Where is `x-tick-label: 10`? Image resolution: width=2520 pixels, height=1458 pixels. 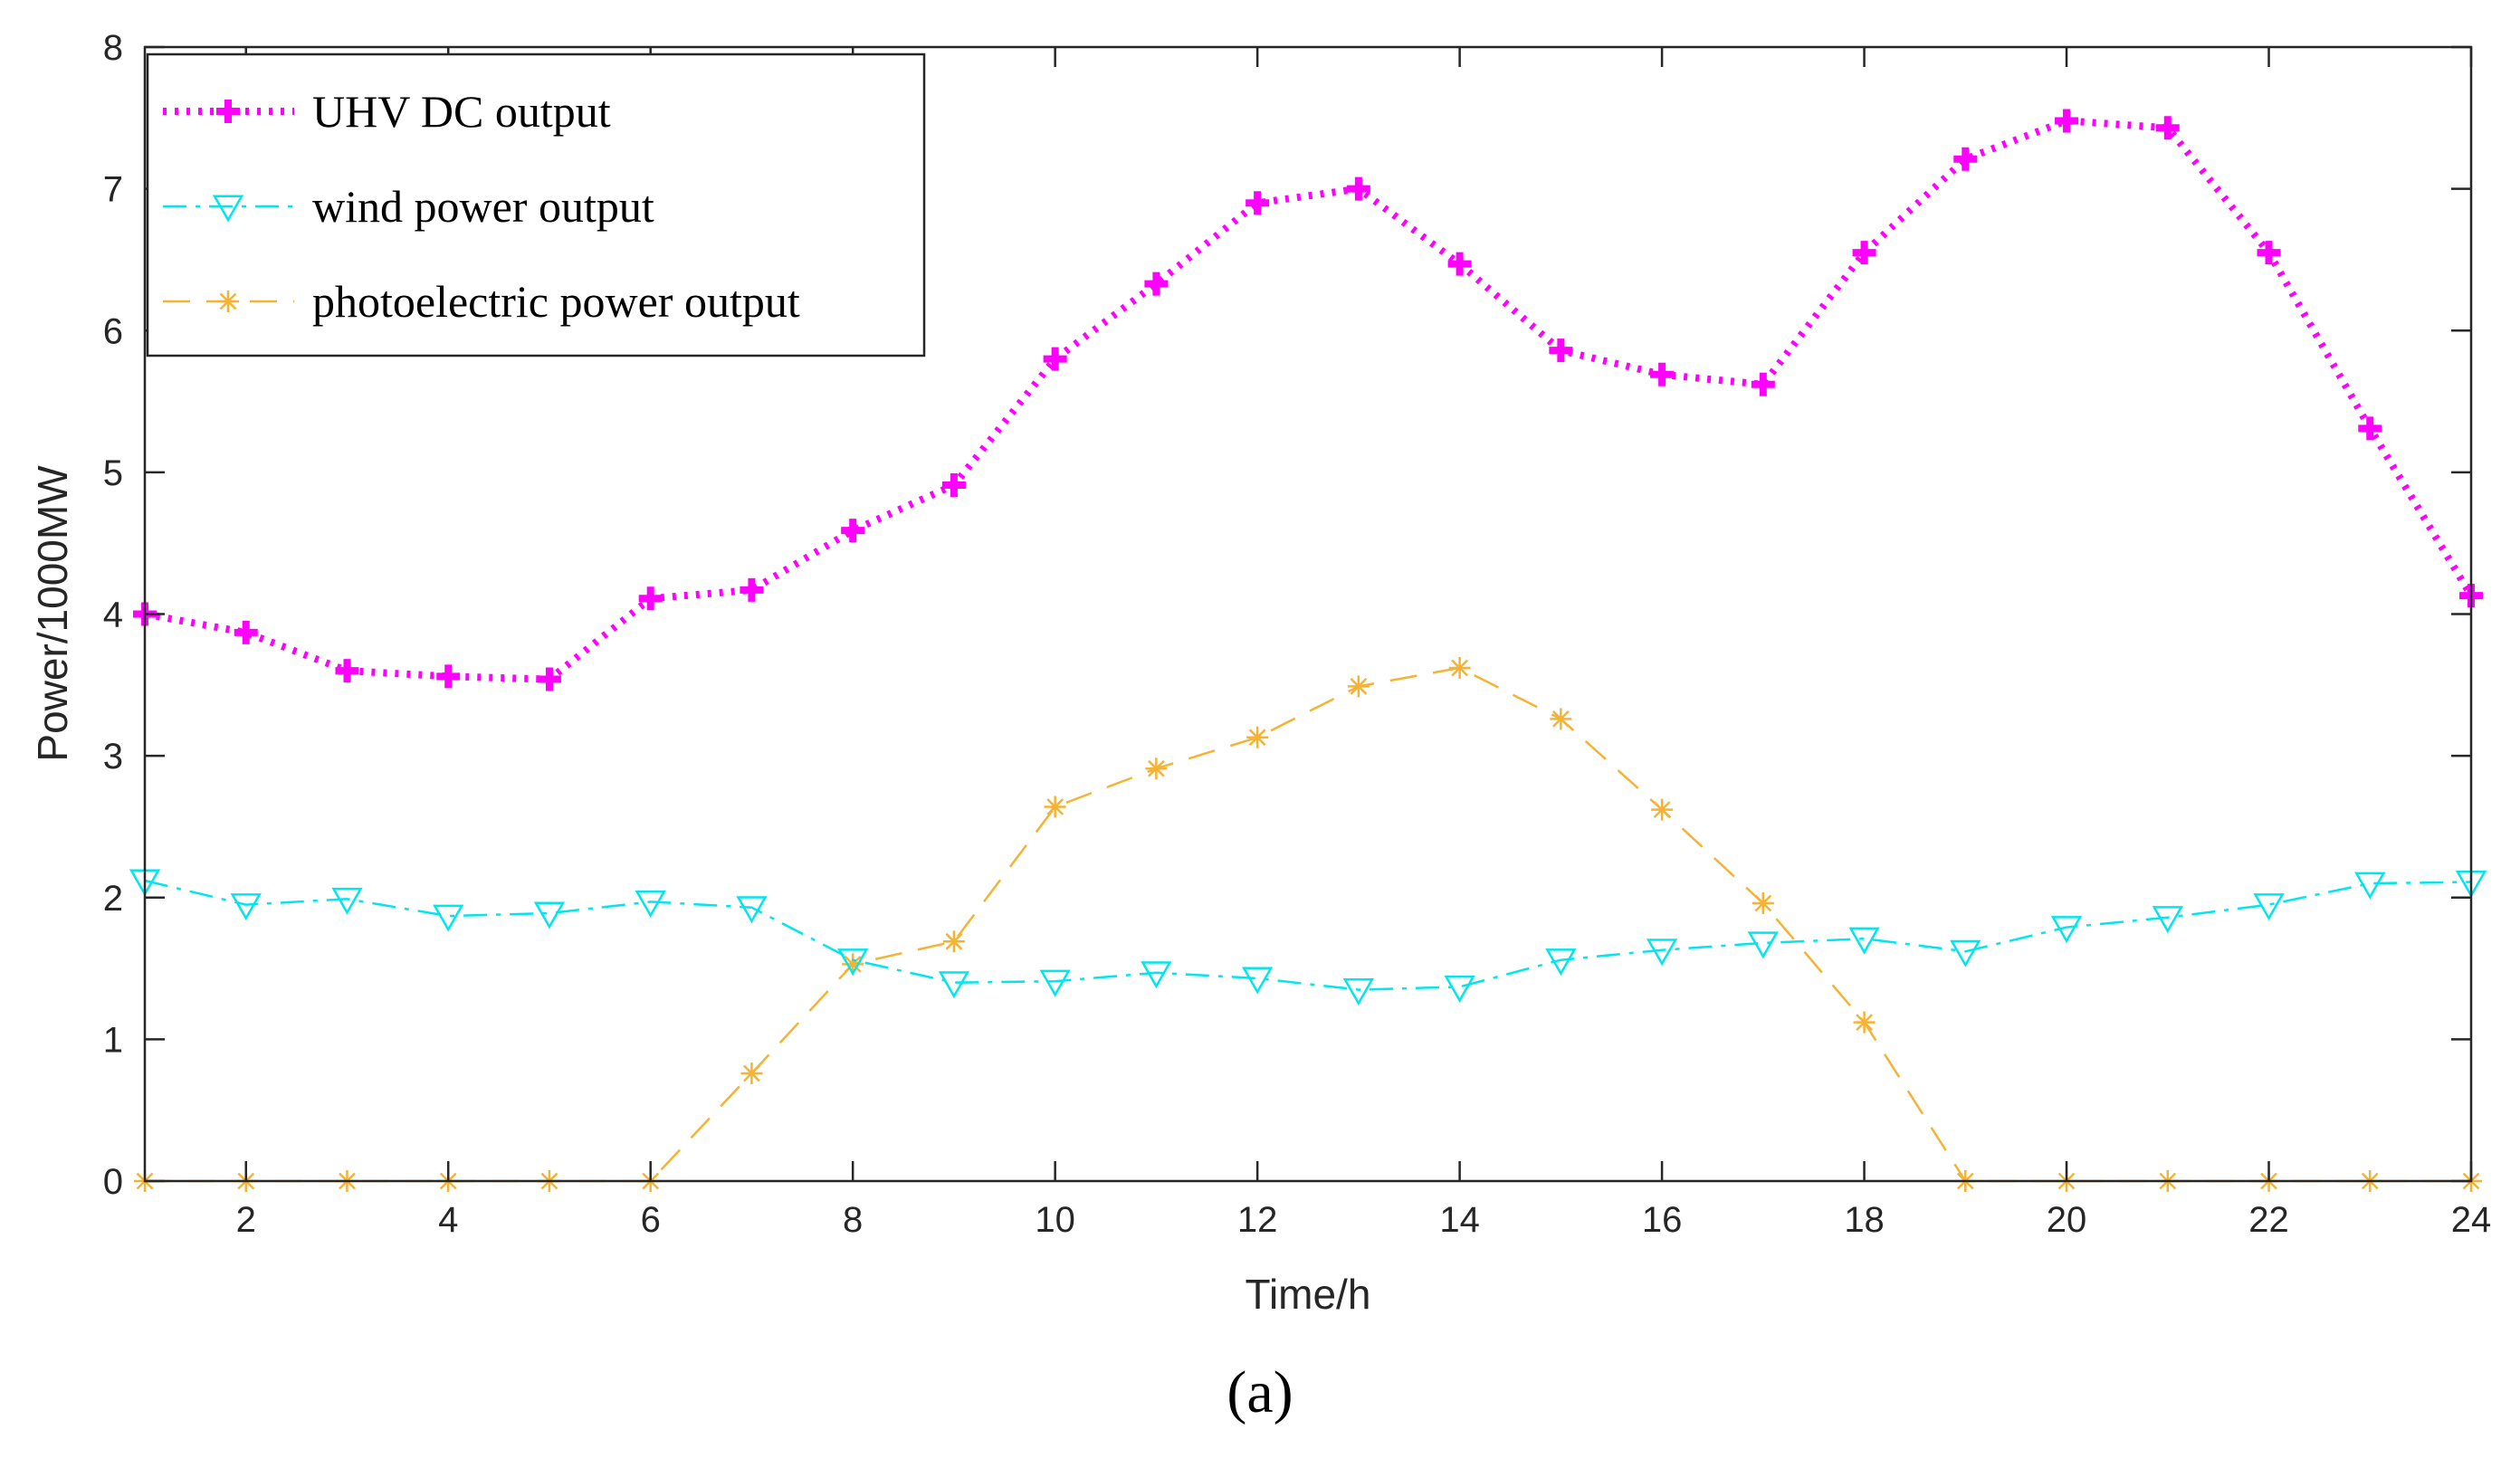 x-tick-label: 10 is located at coordinates (1055, 1220).